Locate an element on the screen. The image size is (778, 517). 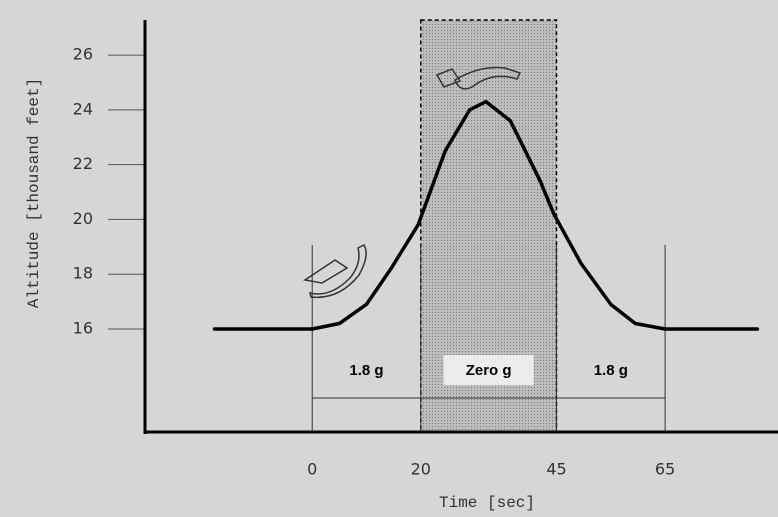
x-tick-label: 45 is located at coordinates (556, 469).